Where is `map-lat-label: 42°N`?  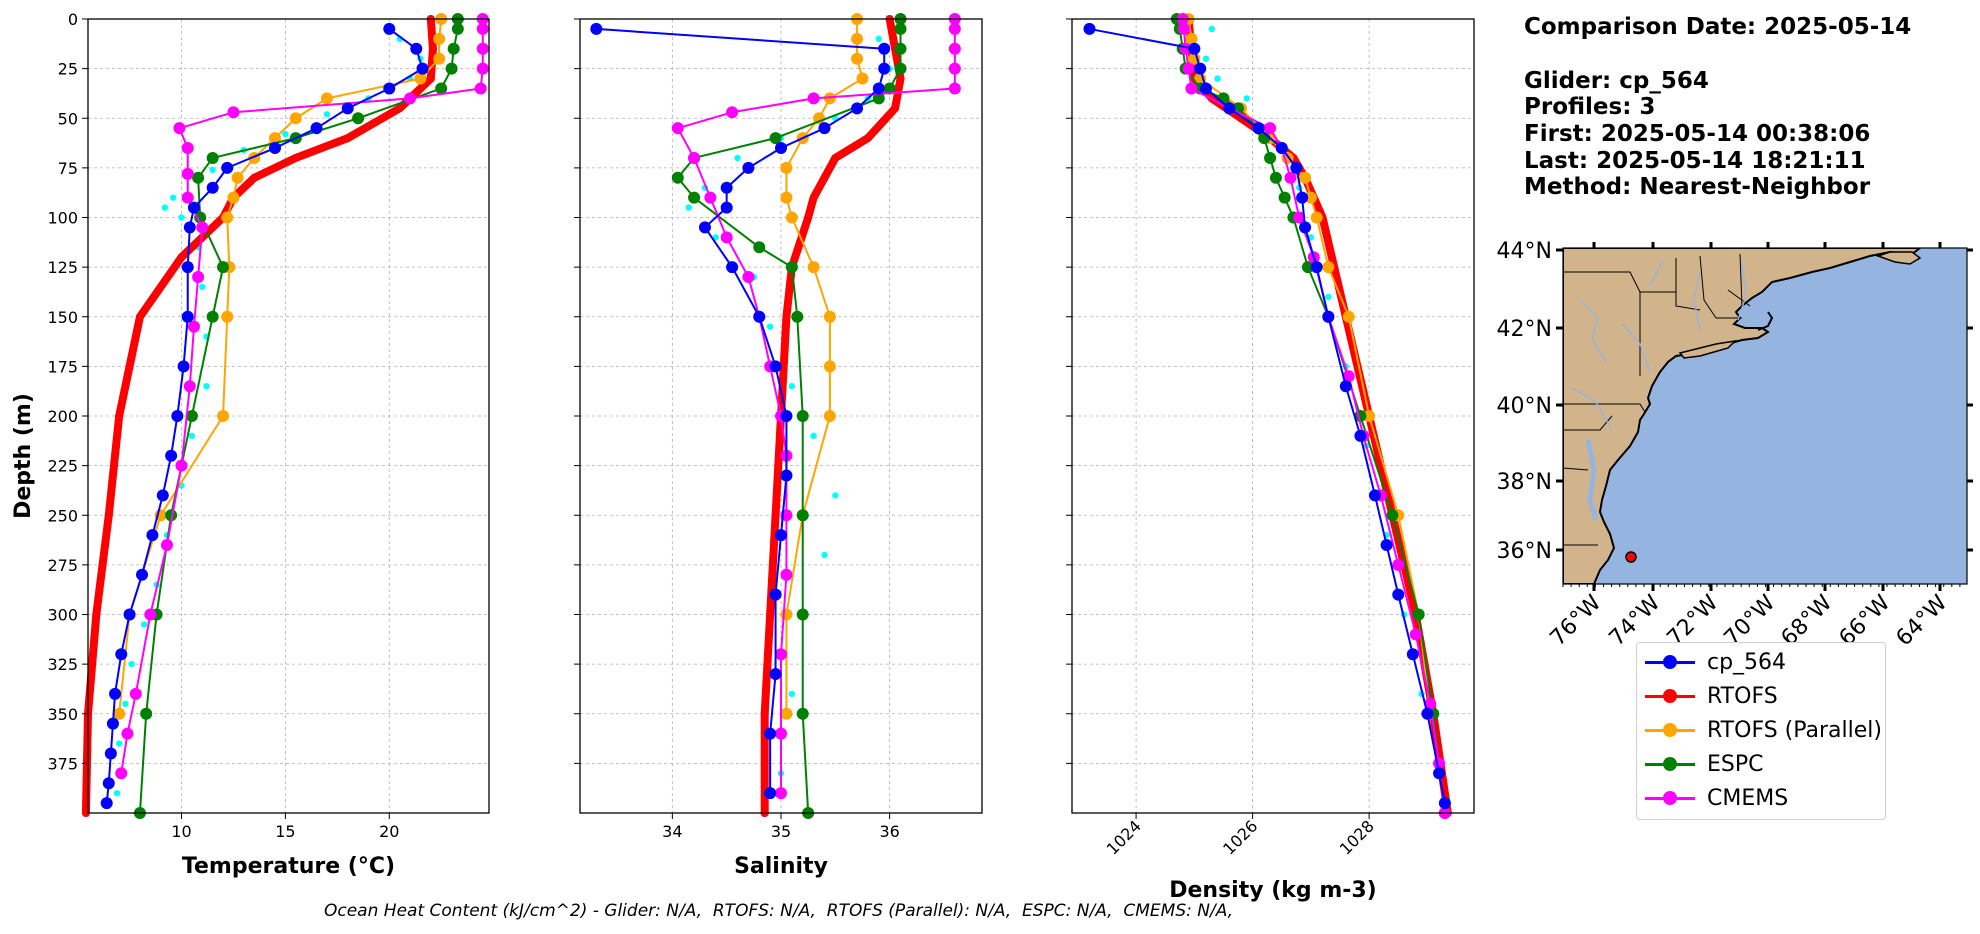 map-lat-label: 42°N is located at coordinates (1524, 329).